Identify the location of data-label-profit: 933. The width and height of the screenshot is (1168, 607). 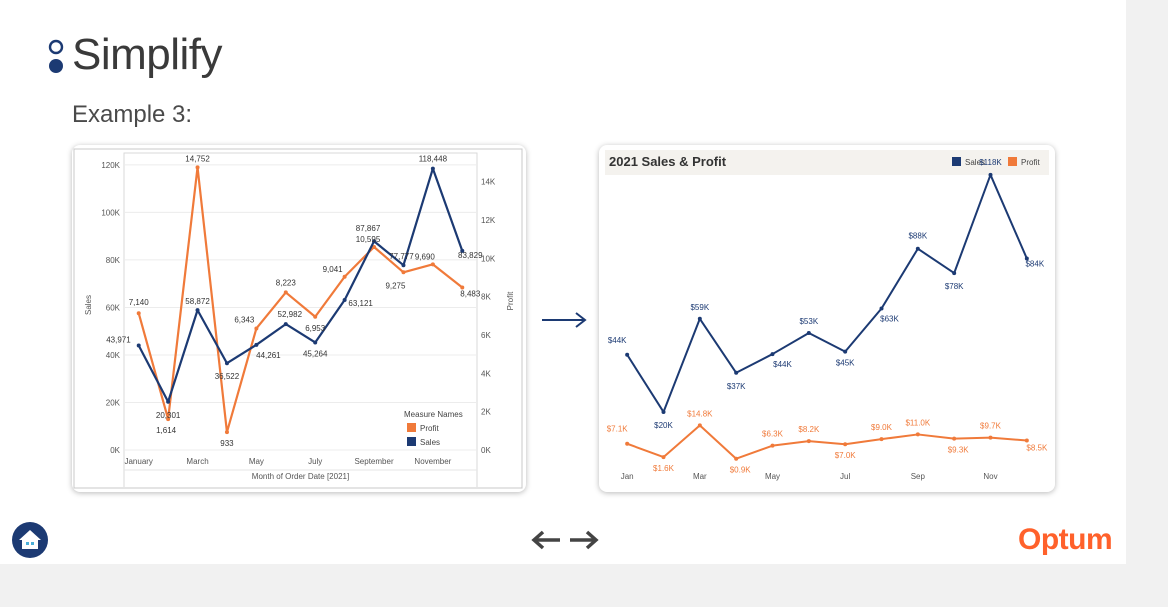
(227, 443).